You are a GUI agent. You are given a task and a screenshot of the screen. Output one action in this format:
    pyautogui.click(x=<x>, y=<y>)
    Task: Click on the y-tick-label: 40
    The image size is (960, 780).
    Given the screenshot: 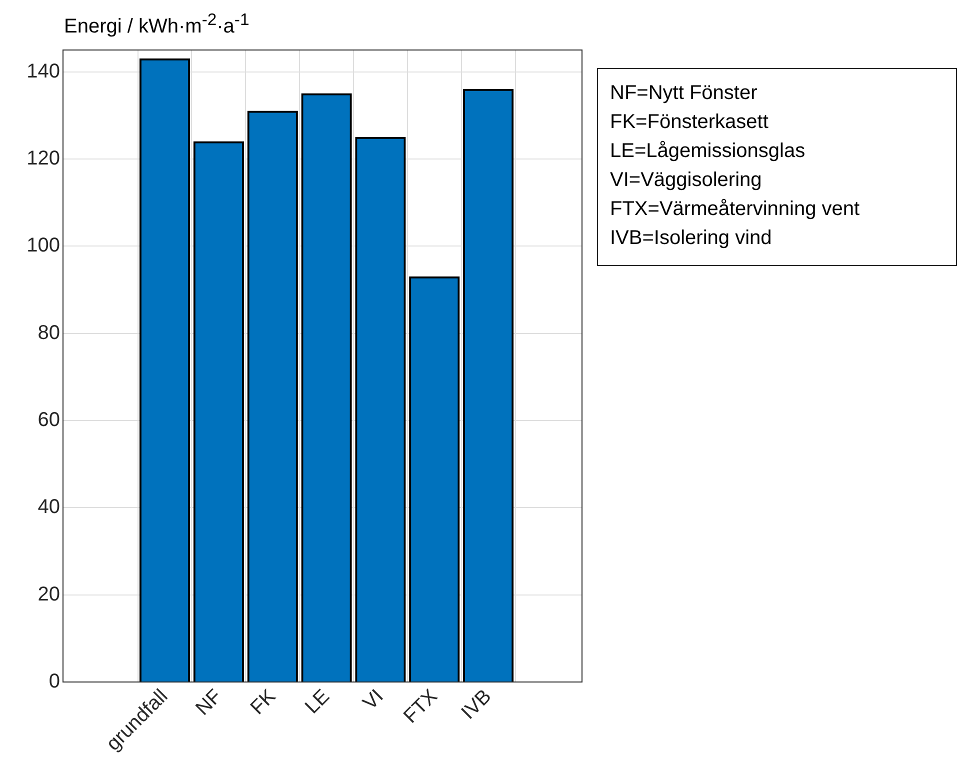 What is the action you would take?
    pyautogui.click(x=49, y=507)
    